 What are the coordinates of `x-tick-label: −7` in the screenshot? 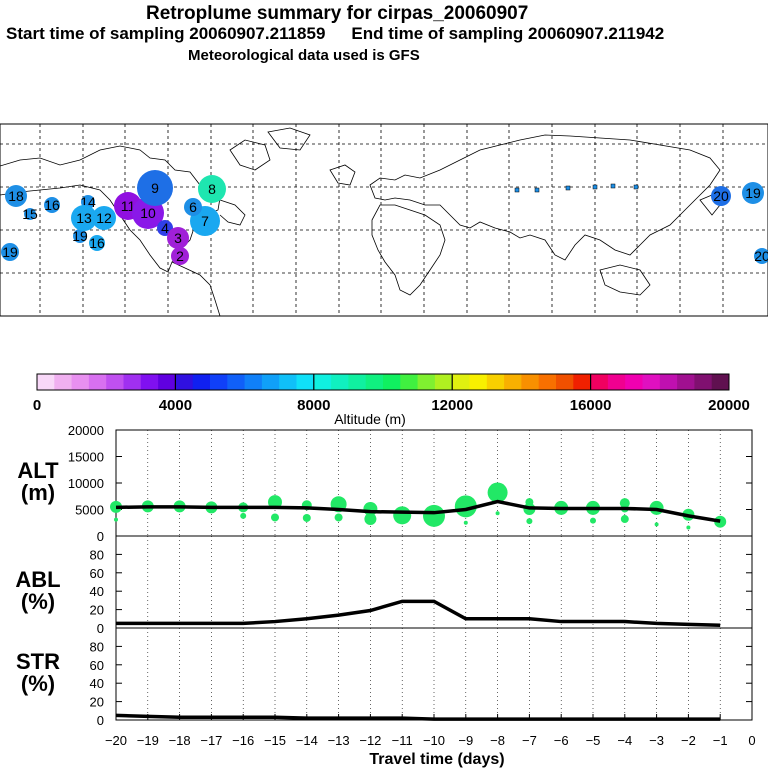 It's located at (529, 740).